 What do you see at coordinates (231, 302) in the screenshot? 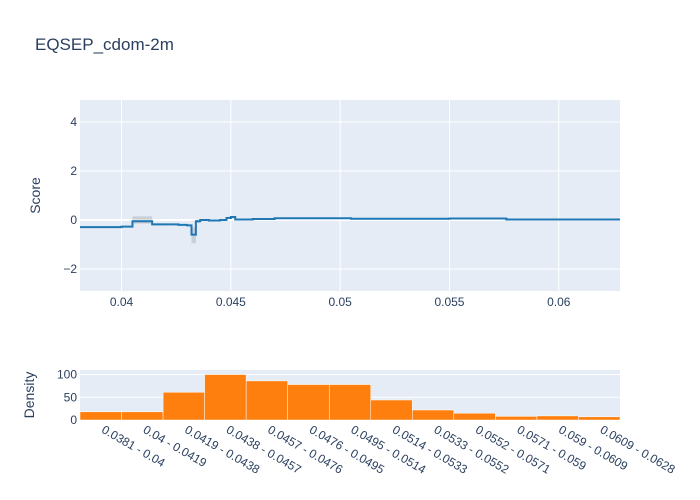
I see `x-tick-label: 0.045` at bounding box center [231, 302].